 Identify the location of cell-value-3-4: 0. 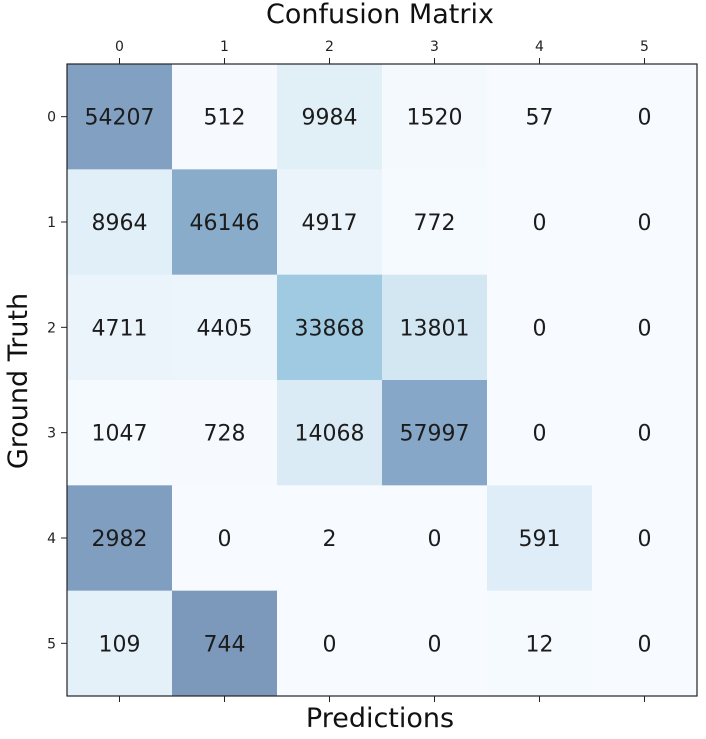
(540, 434).